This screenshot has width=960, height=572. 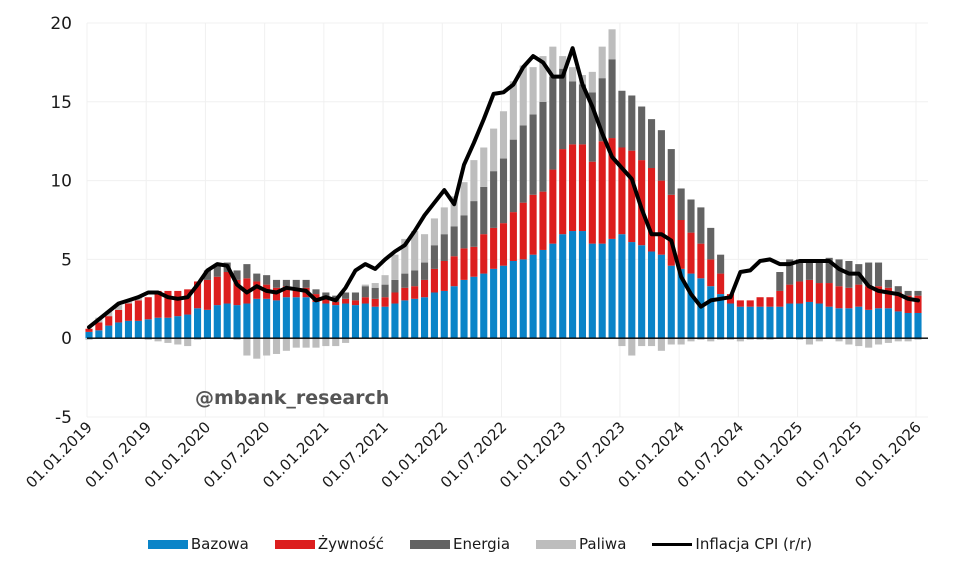 What do you see at coordinates (351, 544) in the screenshot?
I see `legend-label-zywnosc: Żywność` at bounding box center [351, 544].